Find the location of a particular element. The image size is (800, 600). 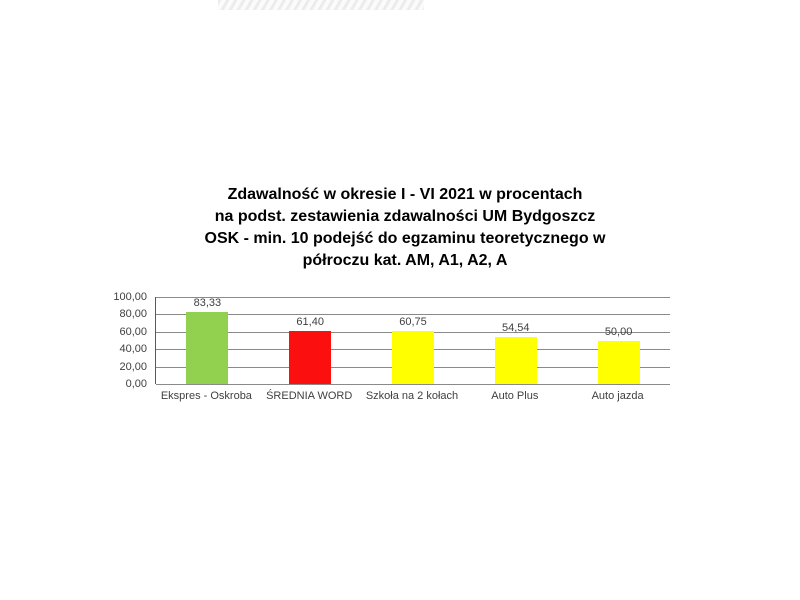

category-label: Szkoła na 2 kołach is located at coordinates (412, 396).